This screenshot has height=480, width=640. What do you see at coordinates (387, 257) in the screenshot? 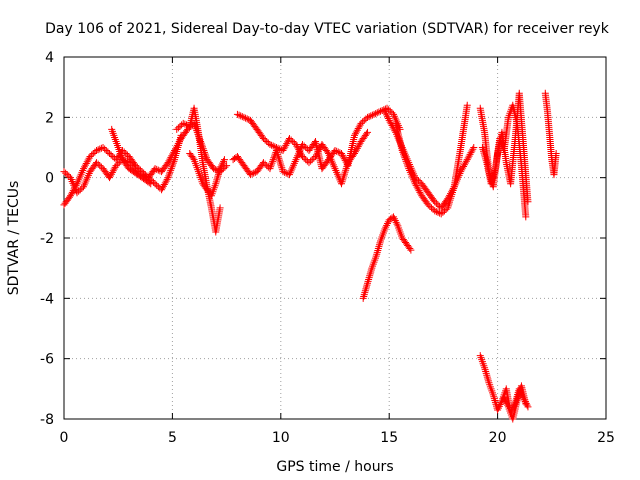
I see `series-track8` at bounding box center [387, 257].